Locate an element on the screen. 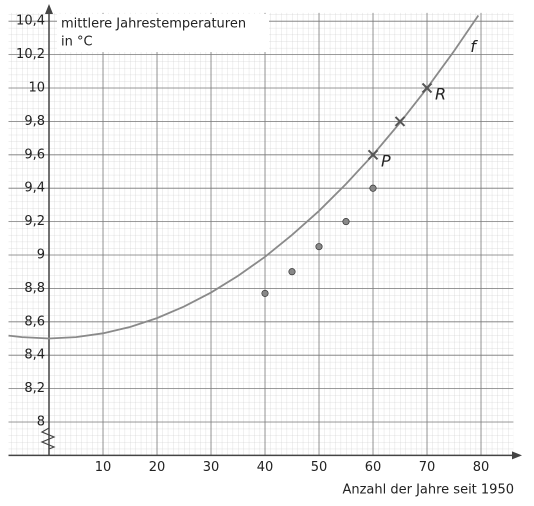  y-tick-label: 8,6 is located at coordinates (34, 321).